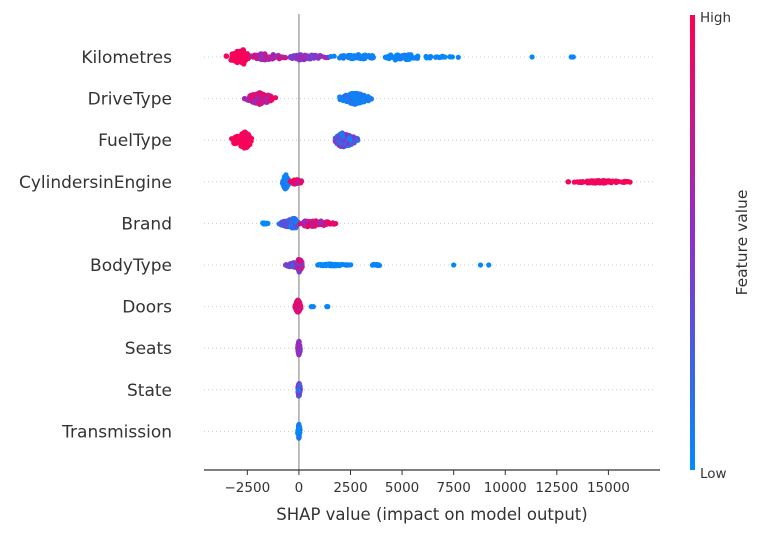 The image size is (762, 534). Describe the element at coordinates (247, 488) in the screenshot. I see `x-tick-label: −2500` at that location.